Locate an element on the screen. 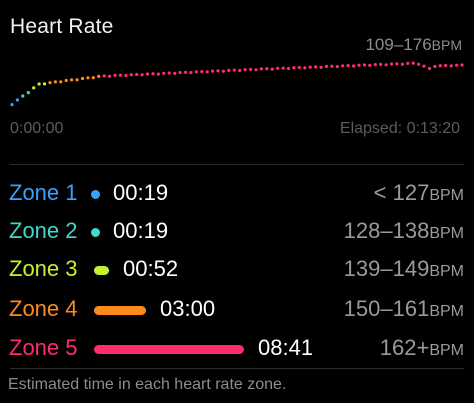  zone-label: Zone 4 is located at coordinates (43, 308).